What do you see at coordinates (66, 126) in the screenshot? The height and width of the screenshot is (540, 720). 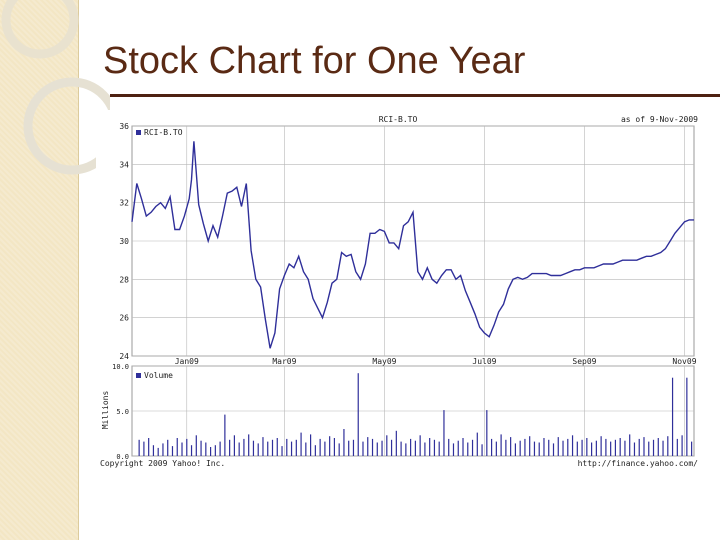 I see `decorative-circle-bottom` at bounding box center [66, 126].